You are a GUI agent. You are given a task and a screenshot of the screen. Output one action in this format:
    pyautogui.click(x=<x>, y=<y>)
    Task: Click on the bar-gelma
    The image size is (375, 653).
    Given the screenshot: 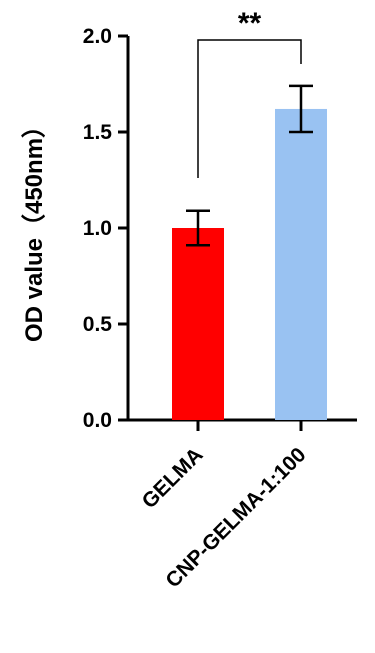 What is the action you would take?
    pyautogui.click(x=198, y=324)
    